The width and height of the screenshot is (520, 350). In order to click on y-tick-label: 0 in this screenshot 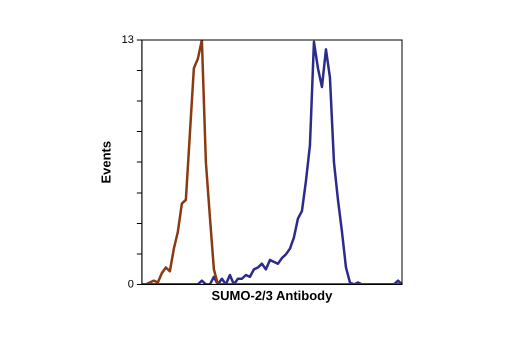, I will do `click(131, 284)`.